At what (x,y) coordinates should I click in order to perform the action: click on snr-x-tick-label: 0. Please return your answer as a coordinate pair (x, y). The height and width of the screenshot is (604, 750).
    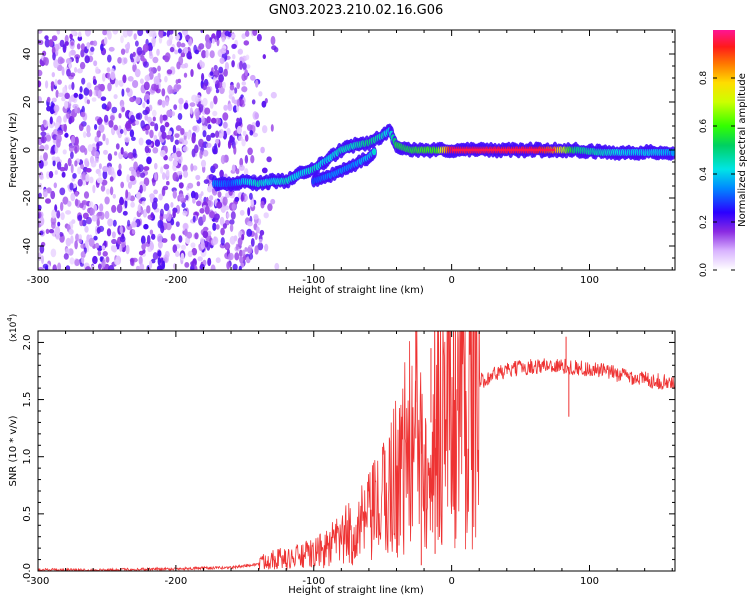
    Looking at the image, I should click on (451, 581).